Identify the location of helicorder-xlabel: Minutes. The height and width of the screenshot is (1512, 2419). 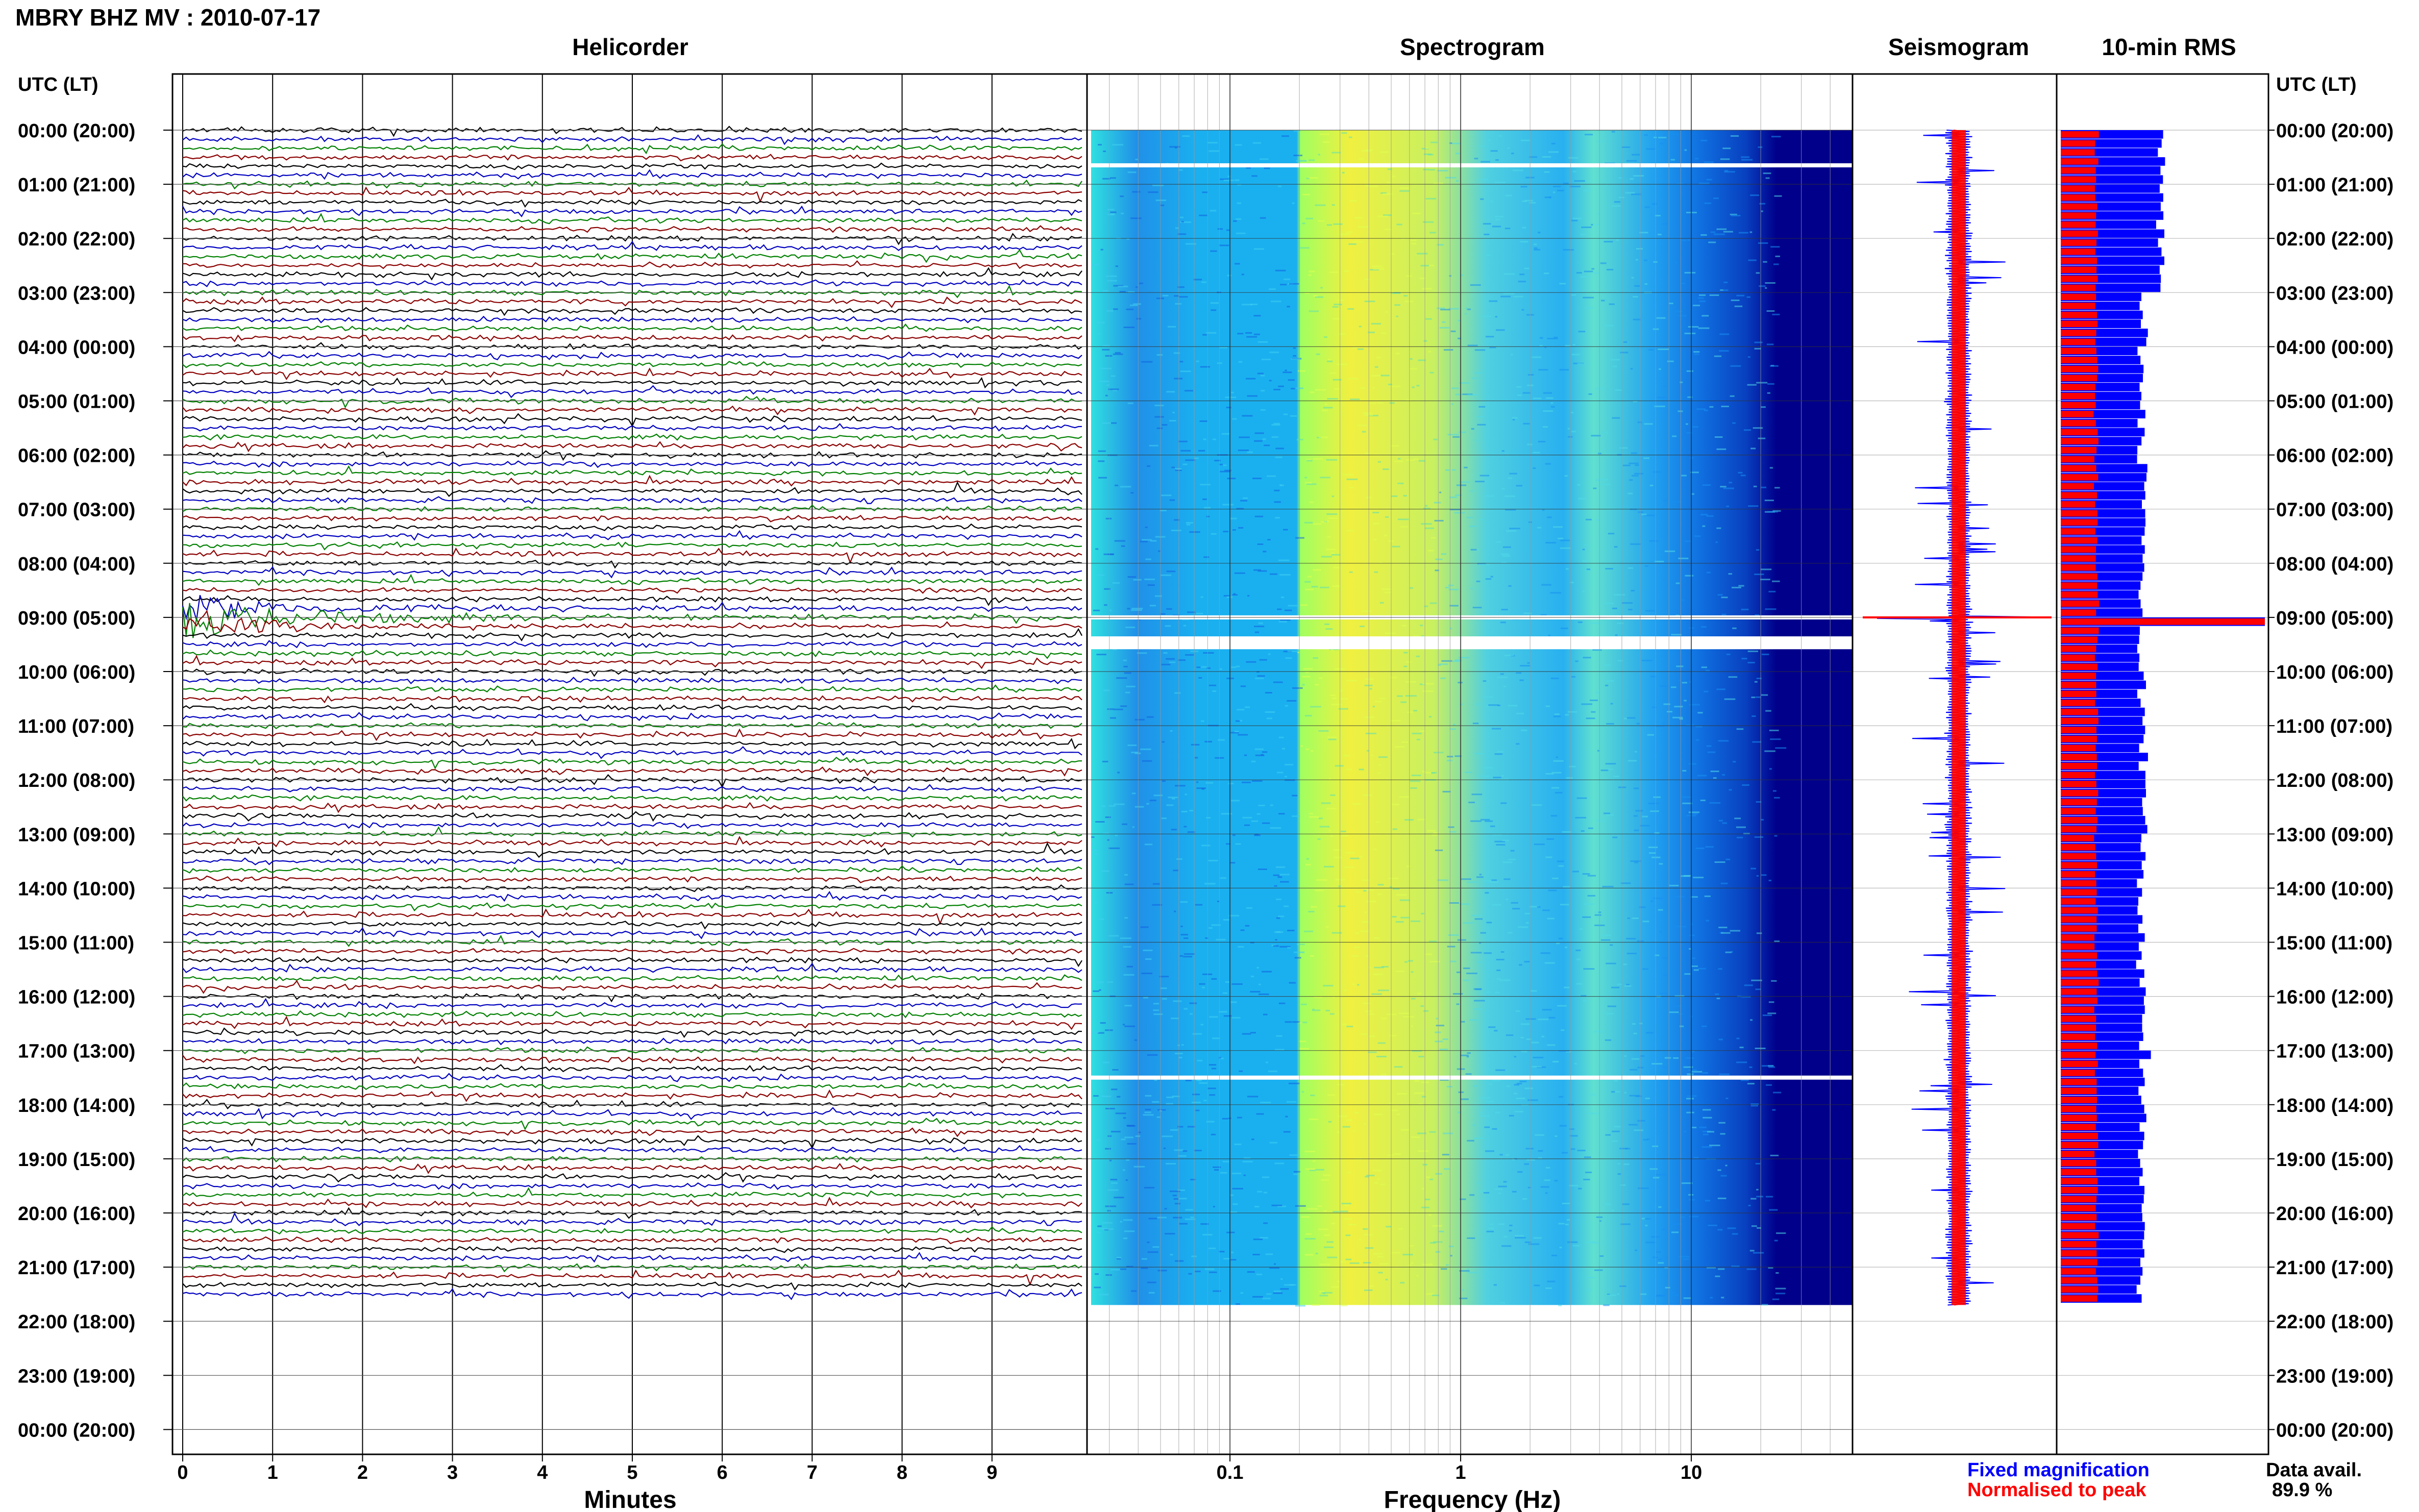
(630, 1499).